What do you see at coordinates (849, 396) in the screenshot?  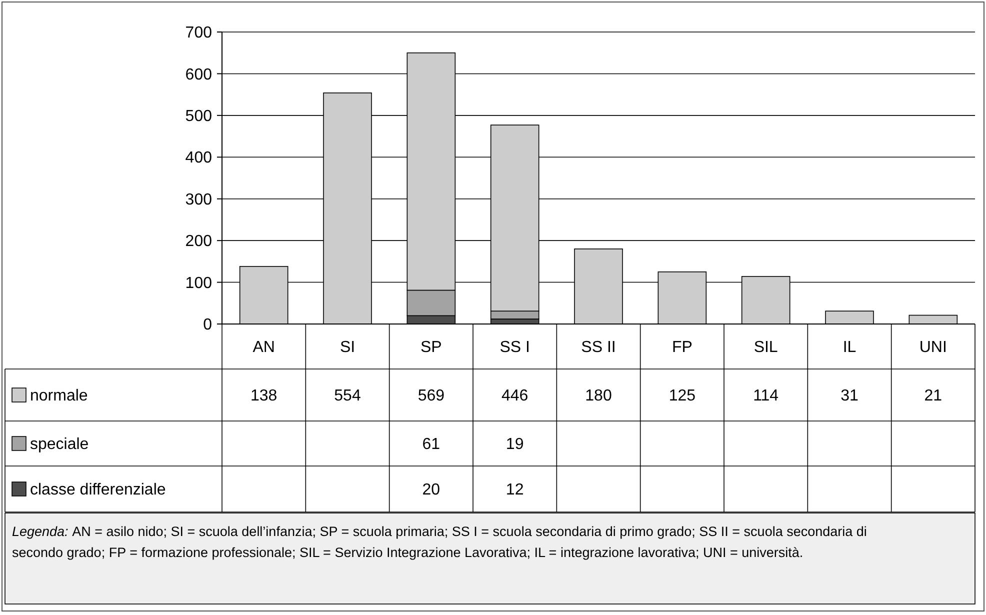 I see `data-label: 31` at bounding box center [849, 396].